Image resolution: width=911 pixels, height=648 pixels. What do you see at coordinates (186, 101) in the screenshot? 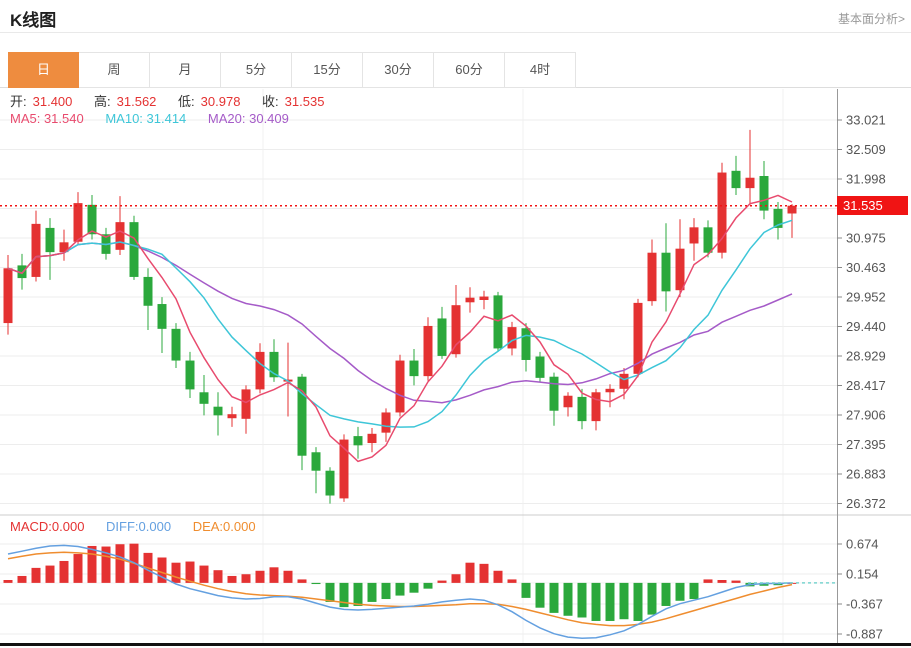
I see `low-label: 低:` at bounding box center [186, 101].